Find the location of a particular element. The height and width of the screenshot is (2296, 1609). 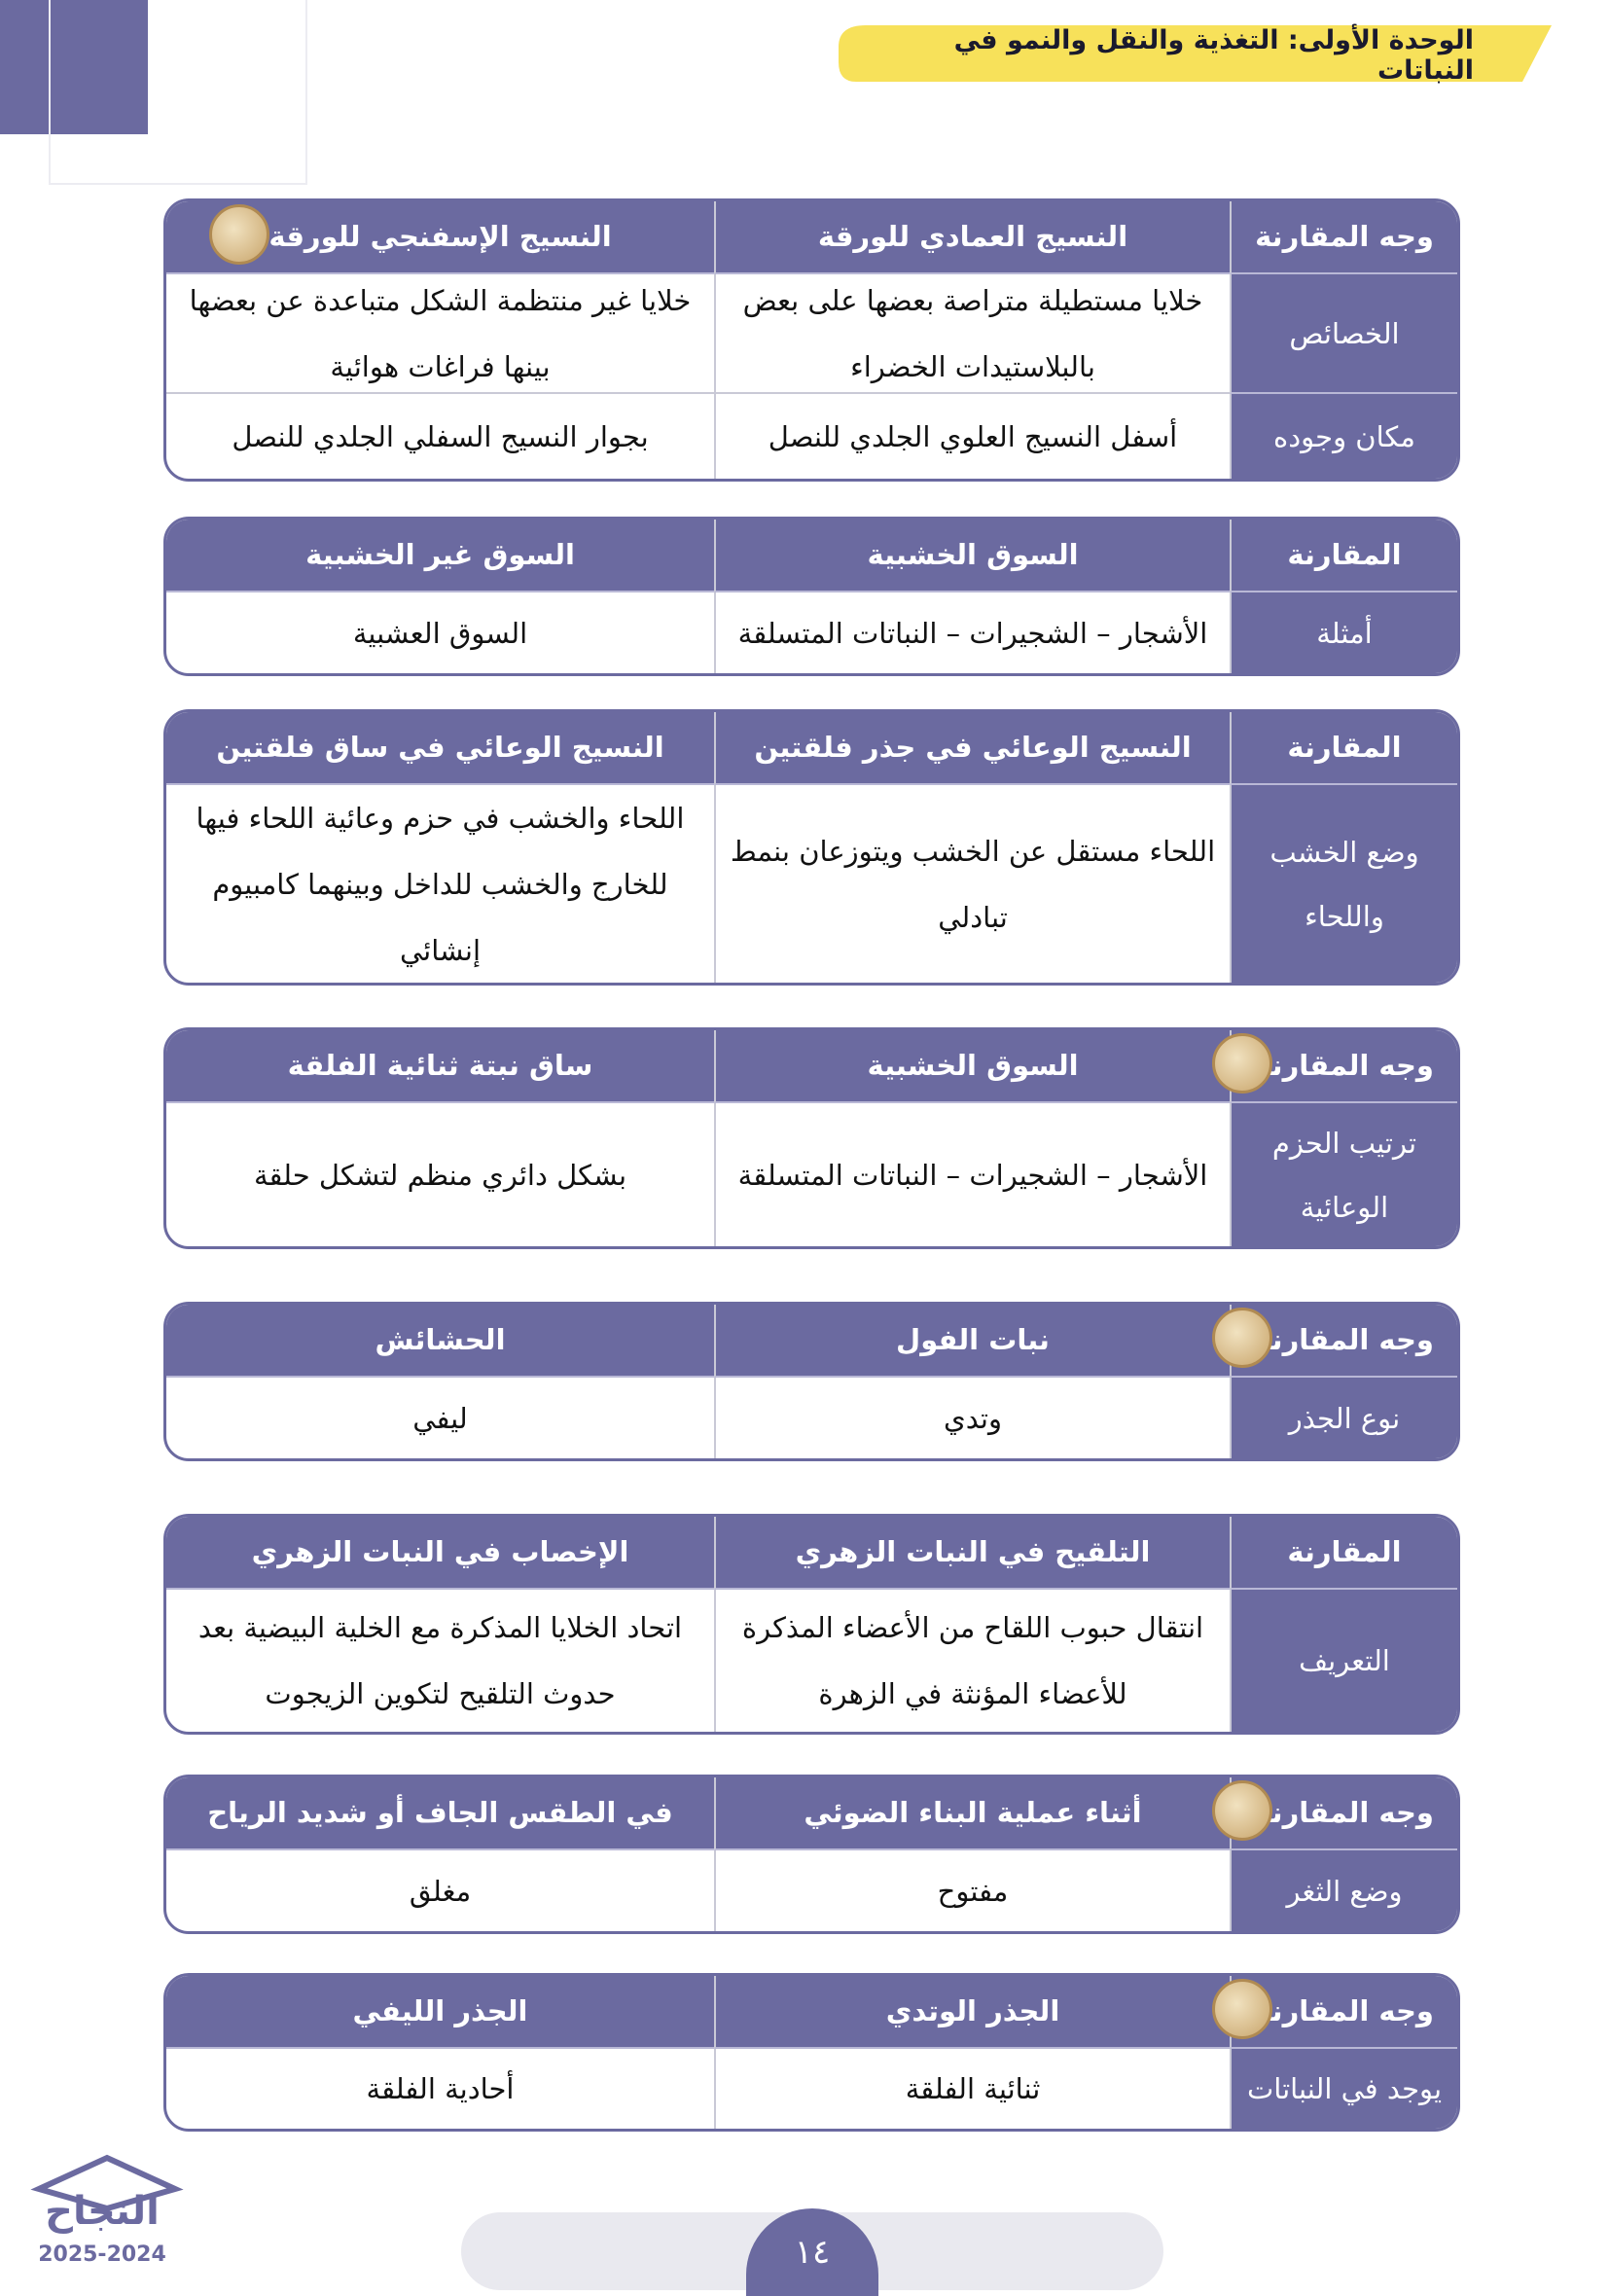

row-label: التعريف is located at coordinates (1343, 1661).